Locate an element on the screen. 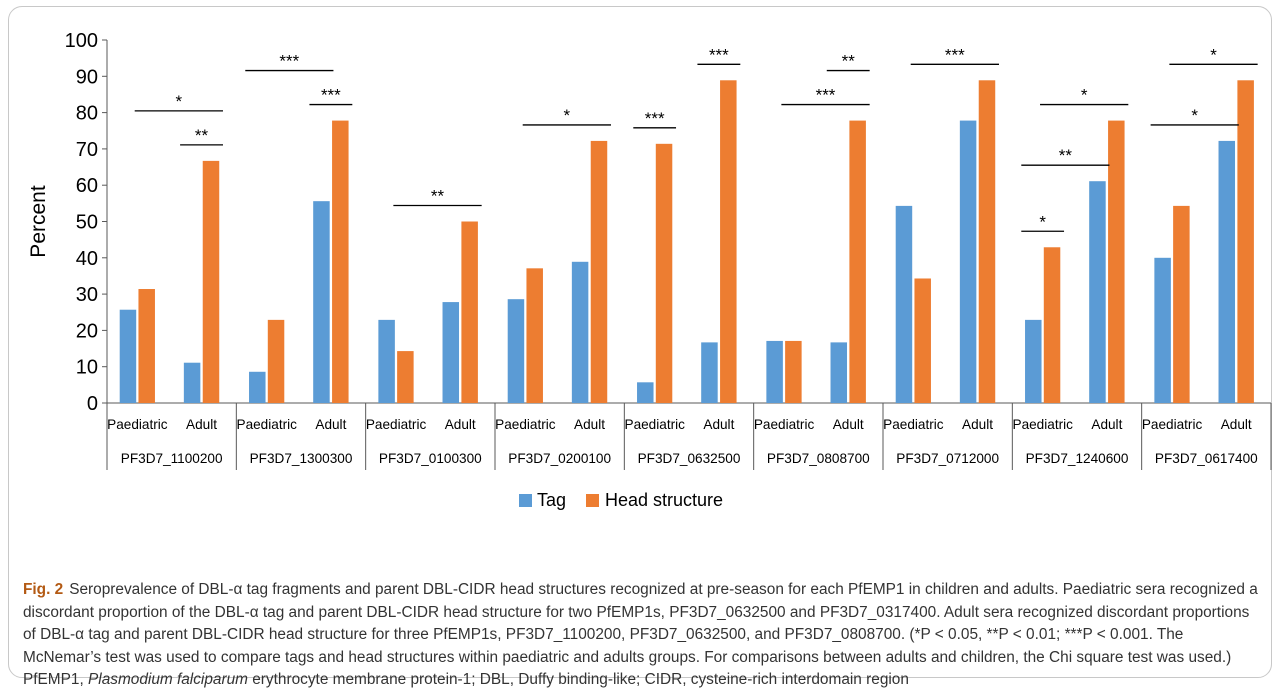 The image size is (1281, 692). y-tick-label: 30 is located at coordinates (87, 295).